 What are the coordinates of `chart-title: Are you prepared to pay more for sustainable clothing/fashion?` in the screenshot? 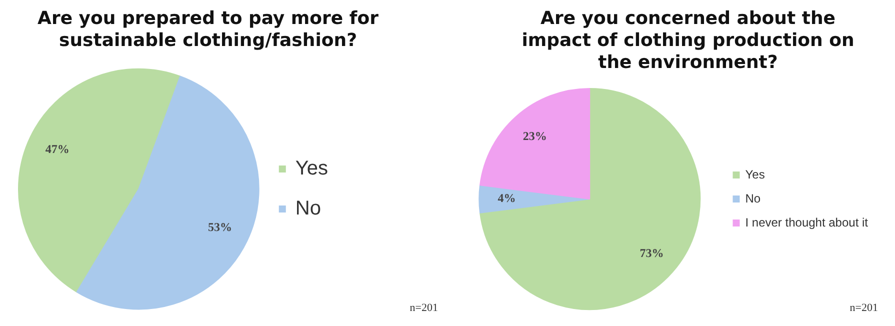 It's located at (208, 30).